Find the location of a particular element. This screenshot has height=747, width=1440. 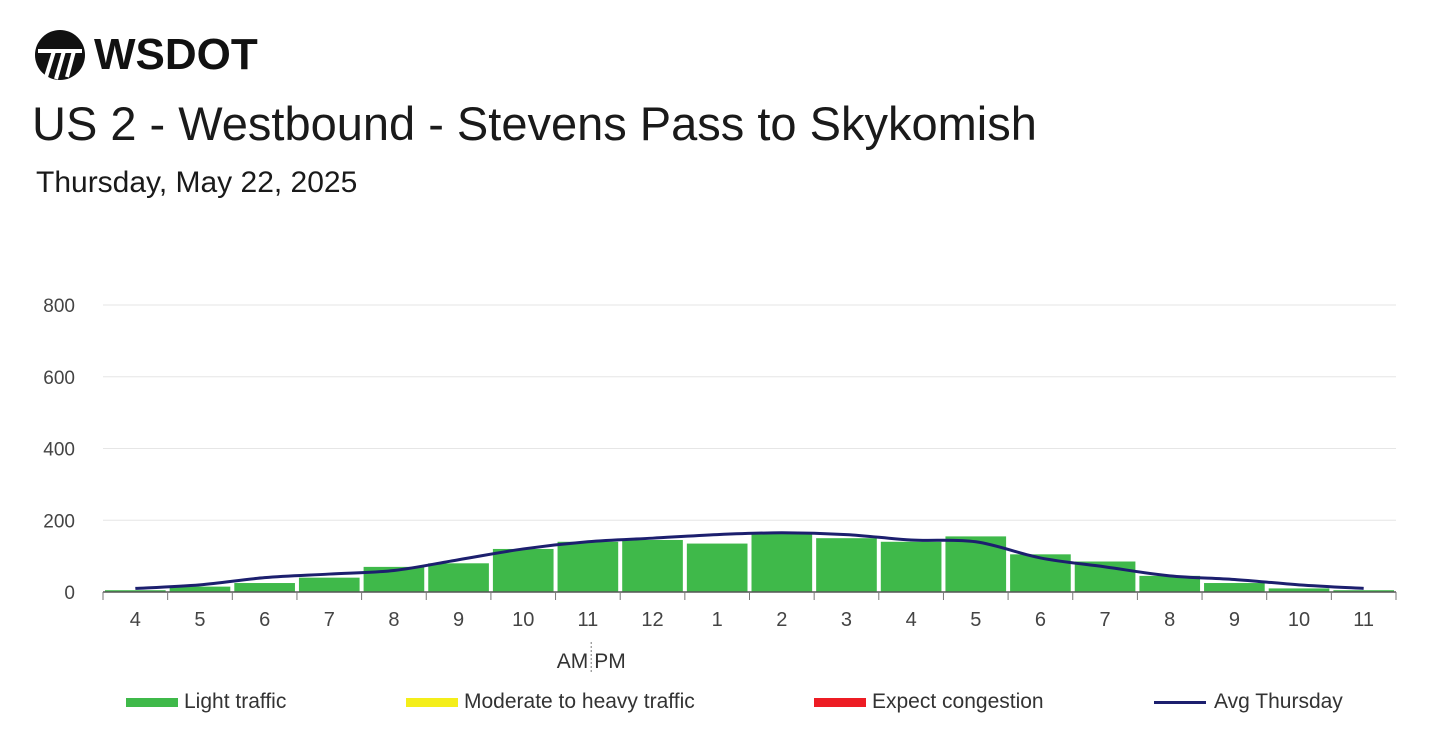

am-label: AM is located at coordinates (573, 661).